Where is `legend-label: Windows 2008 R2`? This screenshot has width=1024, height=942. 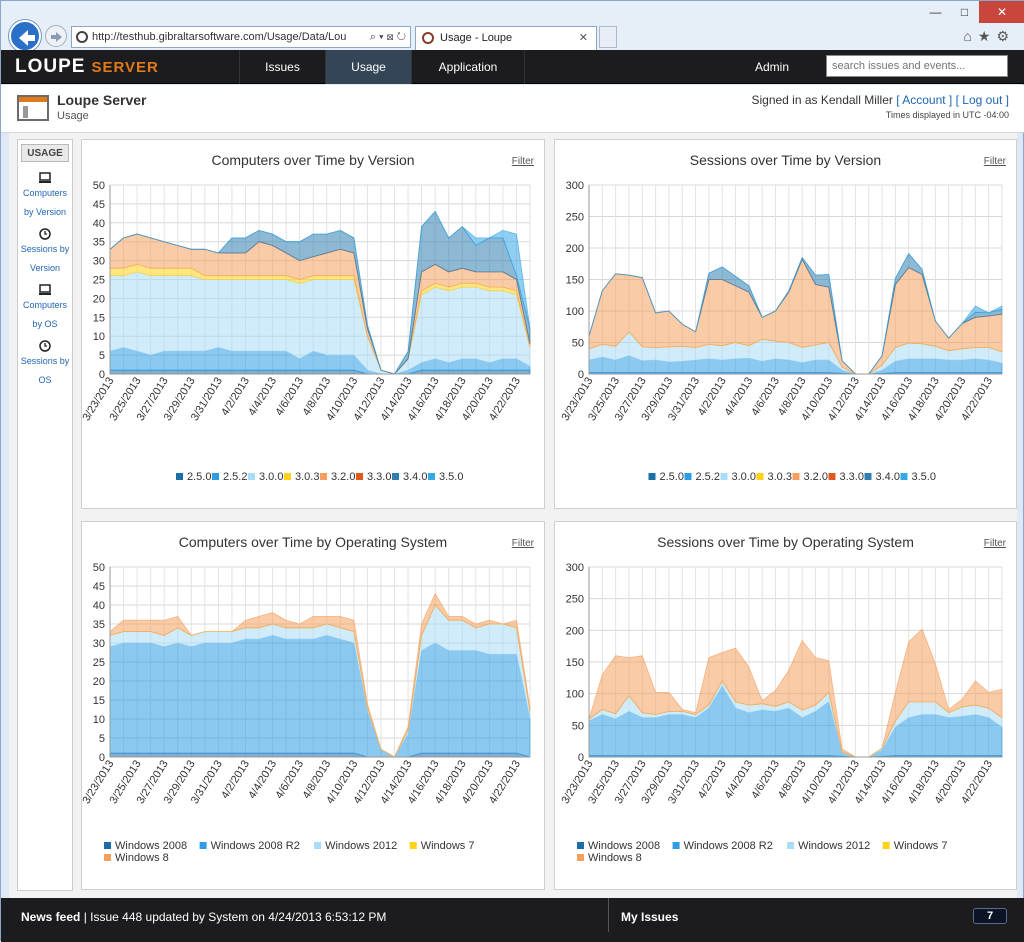 legend-label: Windows 2008 R2 is located at coordinates (728, 846).